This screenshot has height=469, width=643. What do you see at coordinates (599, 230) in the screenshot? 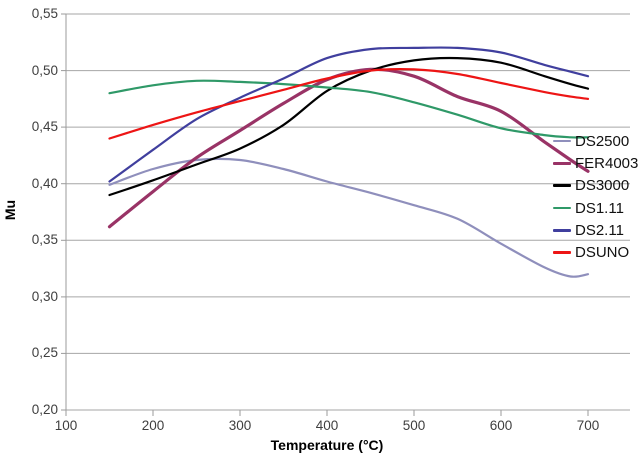
I see `legend-label-DS2.11: DS2.11` at bounding box center [599, 230].